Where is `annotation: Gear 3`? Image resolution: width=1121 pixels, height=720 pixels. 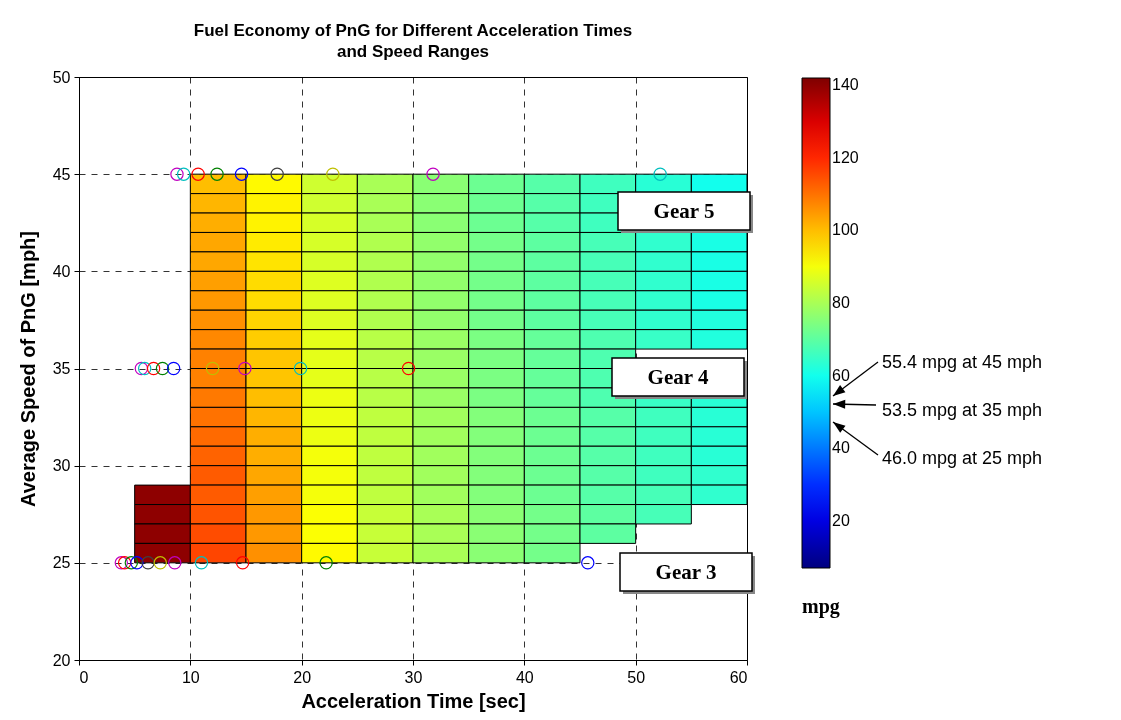 annotation: Gear 3 is located at coordinates (686, 572).